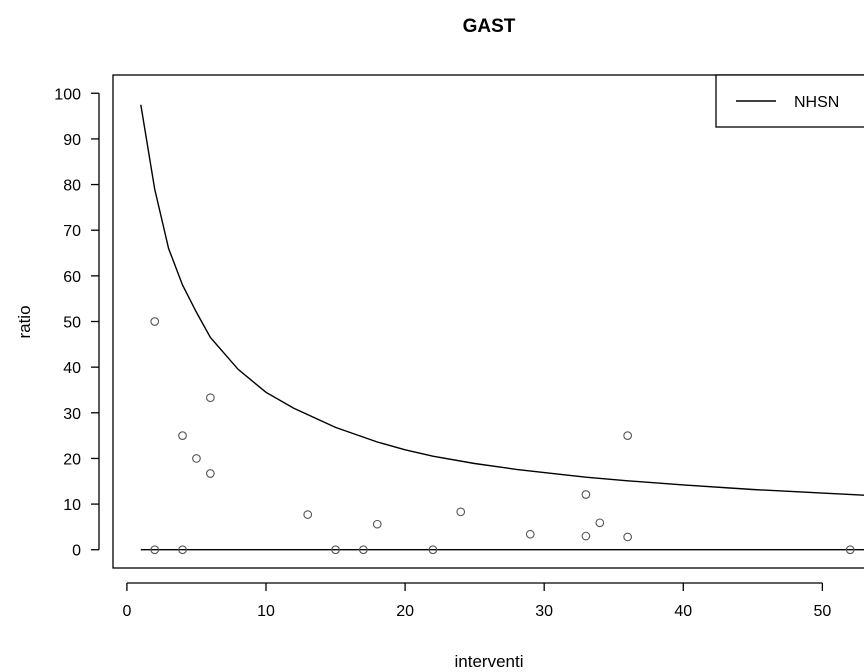 This screenshot has width=864, height=672. What do you see at coordinates (72, 368) in the screenshot?
I see `y-tick-label: 40` at bounding box center [72, 368].